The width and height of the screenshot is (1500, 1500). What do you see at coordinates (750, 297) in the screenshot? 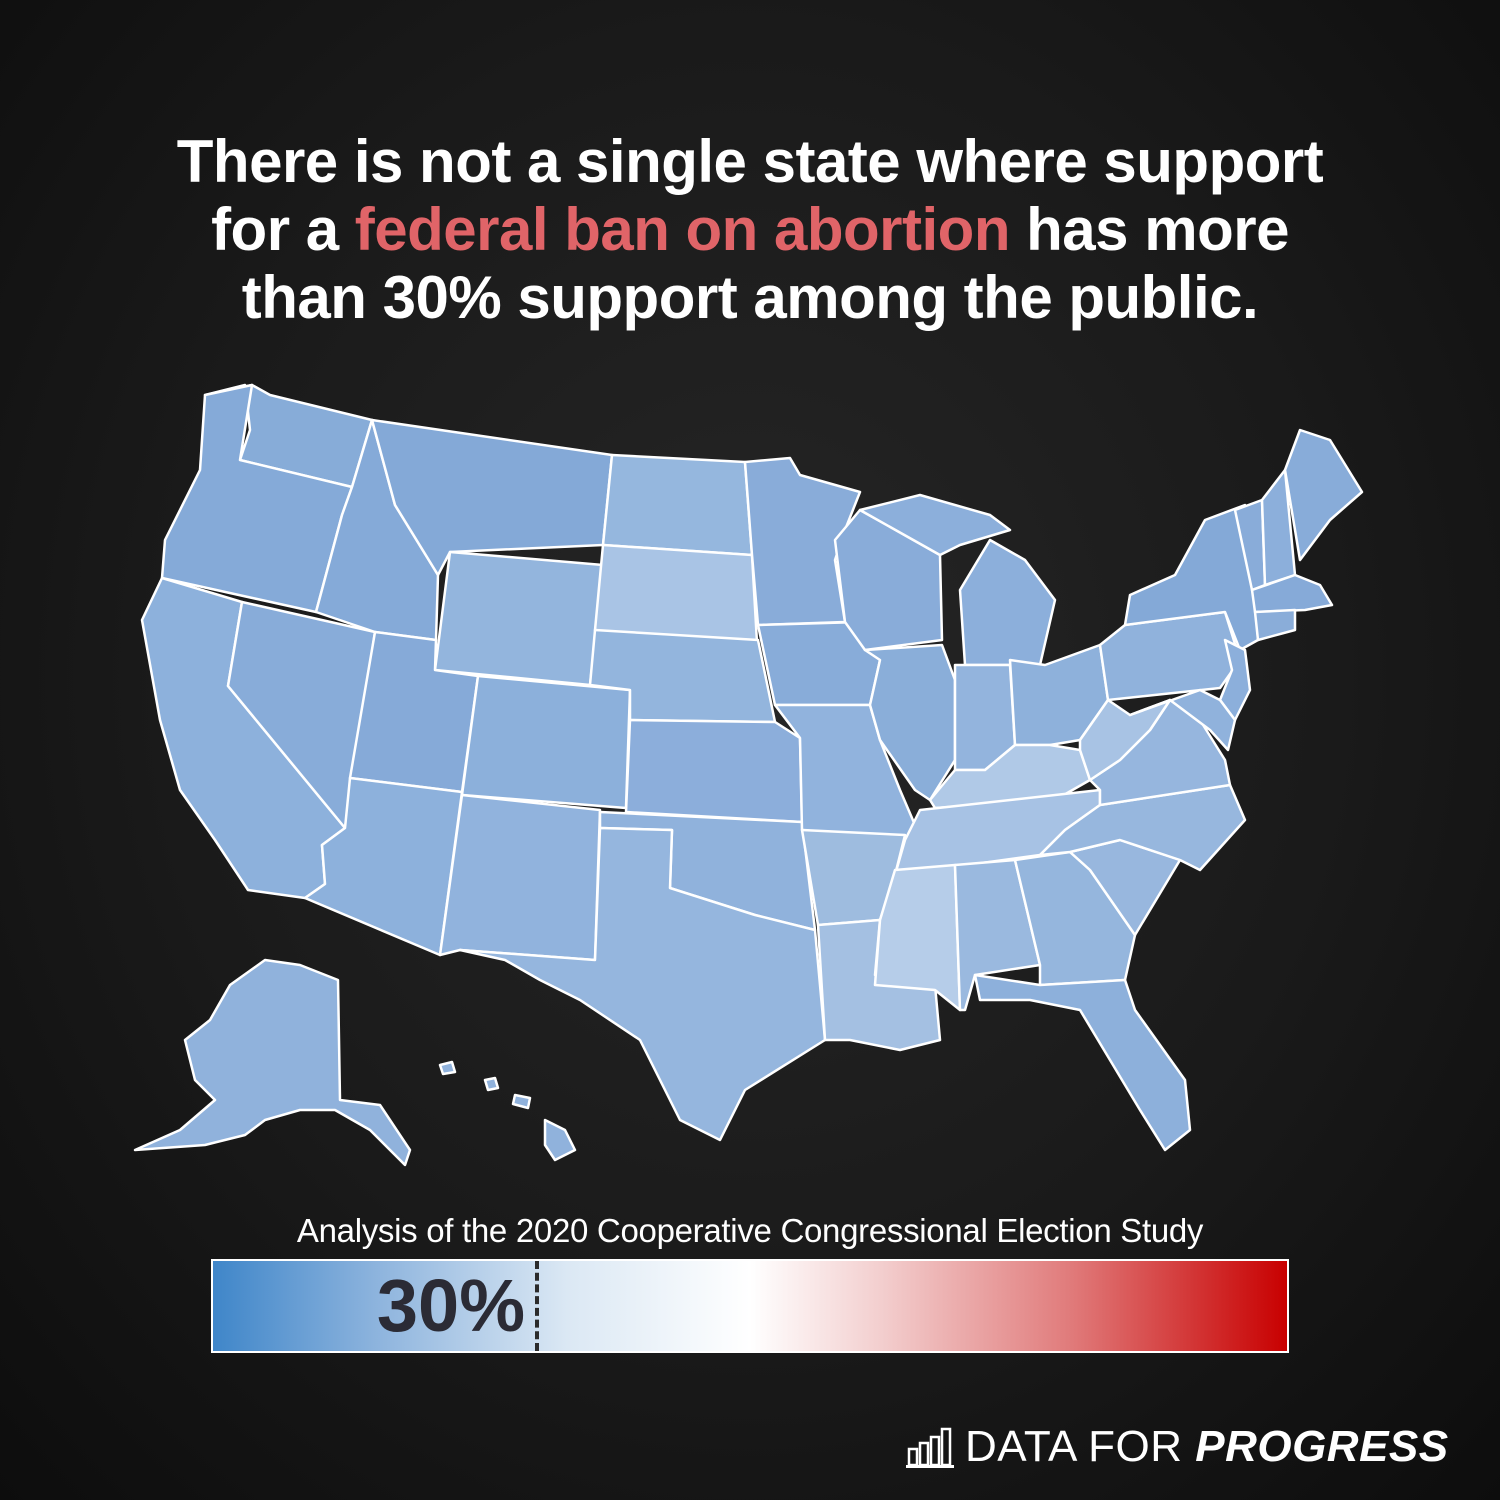
I see `headline-line-3: than 30% support among the public.` at bounding box center [750, 297].